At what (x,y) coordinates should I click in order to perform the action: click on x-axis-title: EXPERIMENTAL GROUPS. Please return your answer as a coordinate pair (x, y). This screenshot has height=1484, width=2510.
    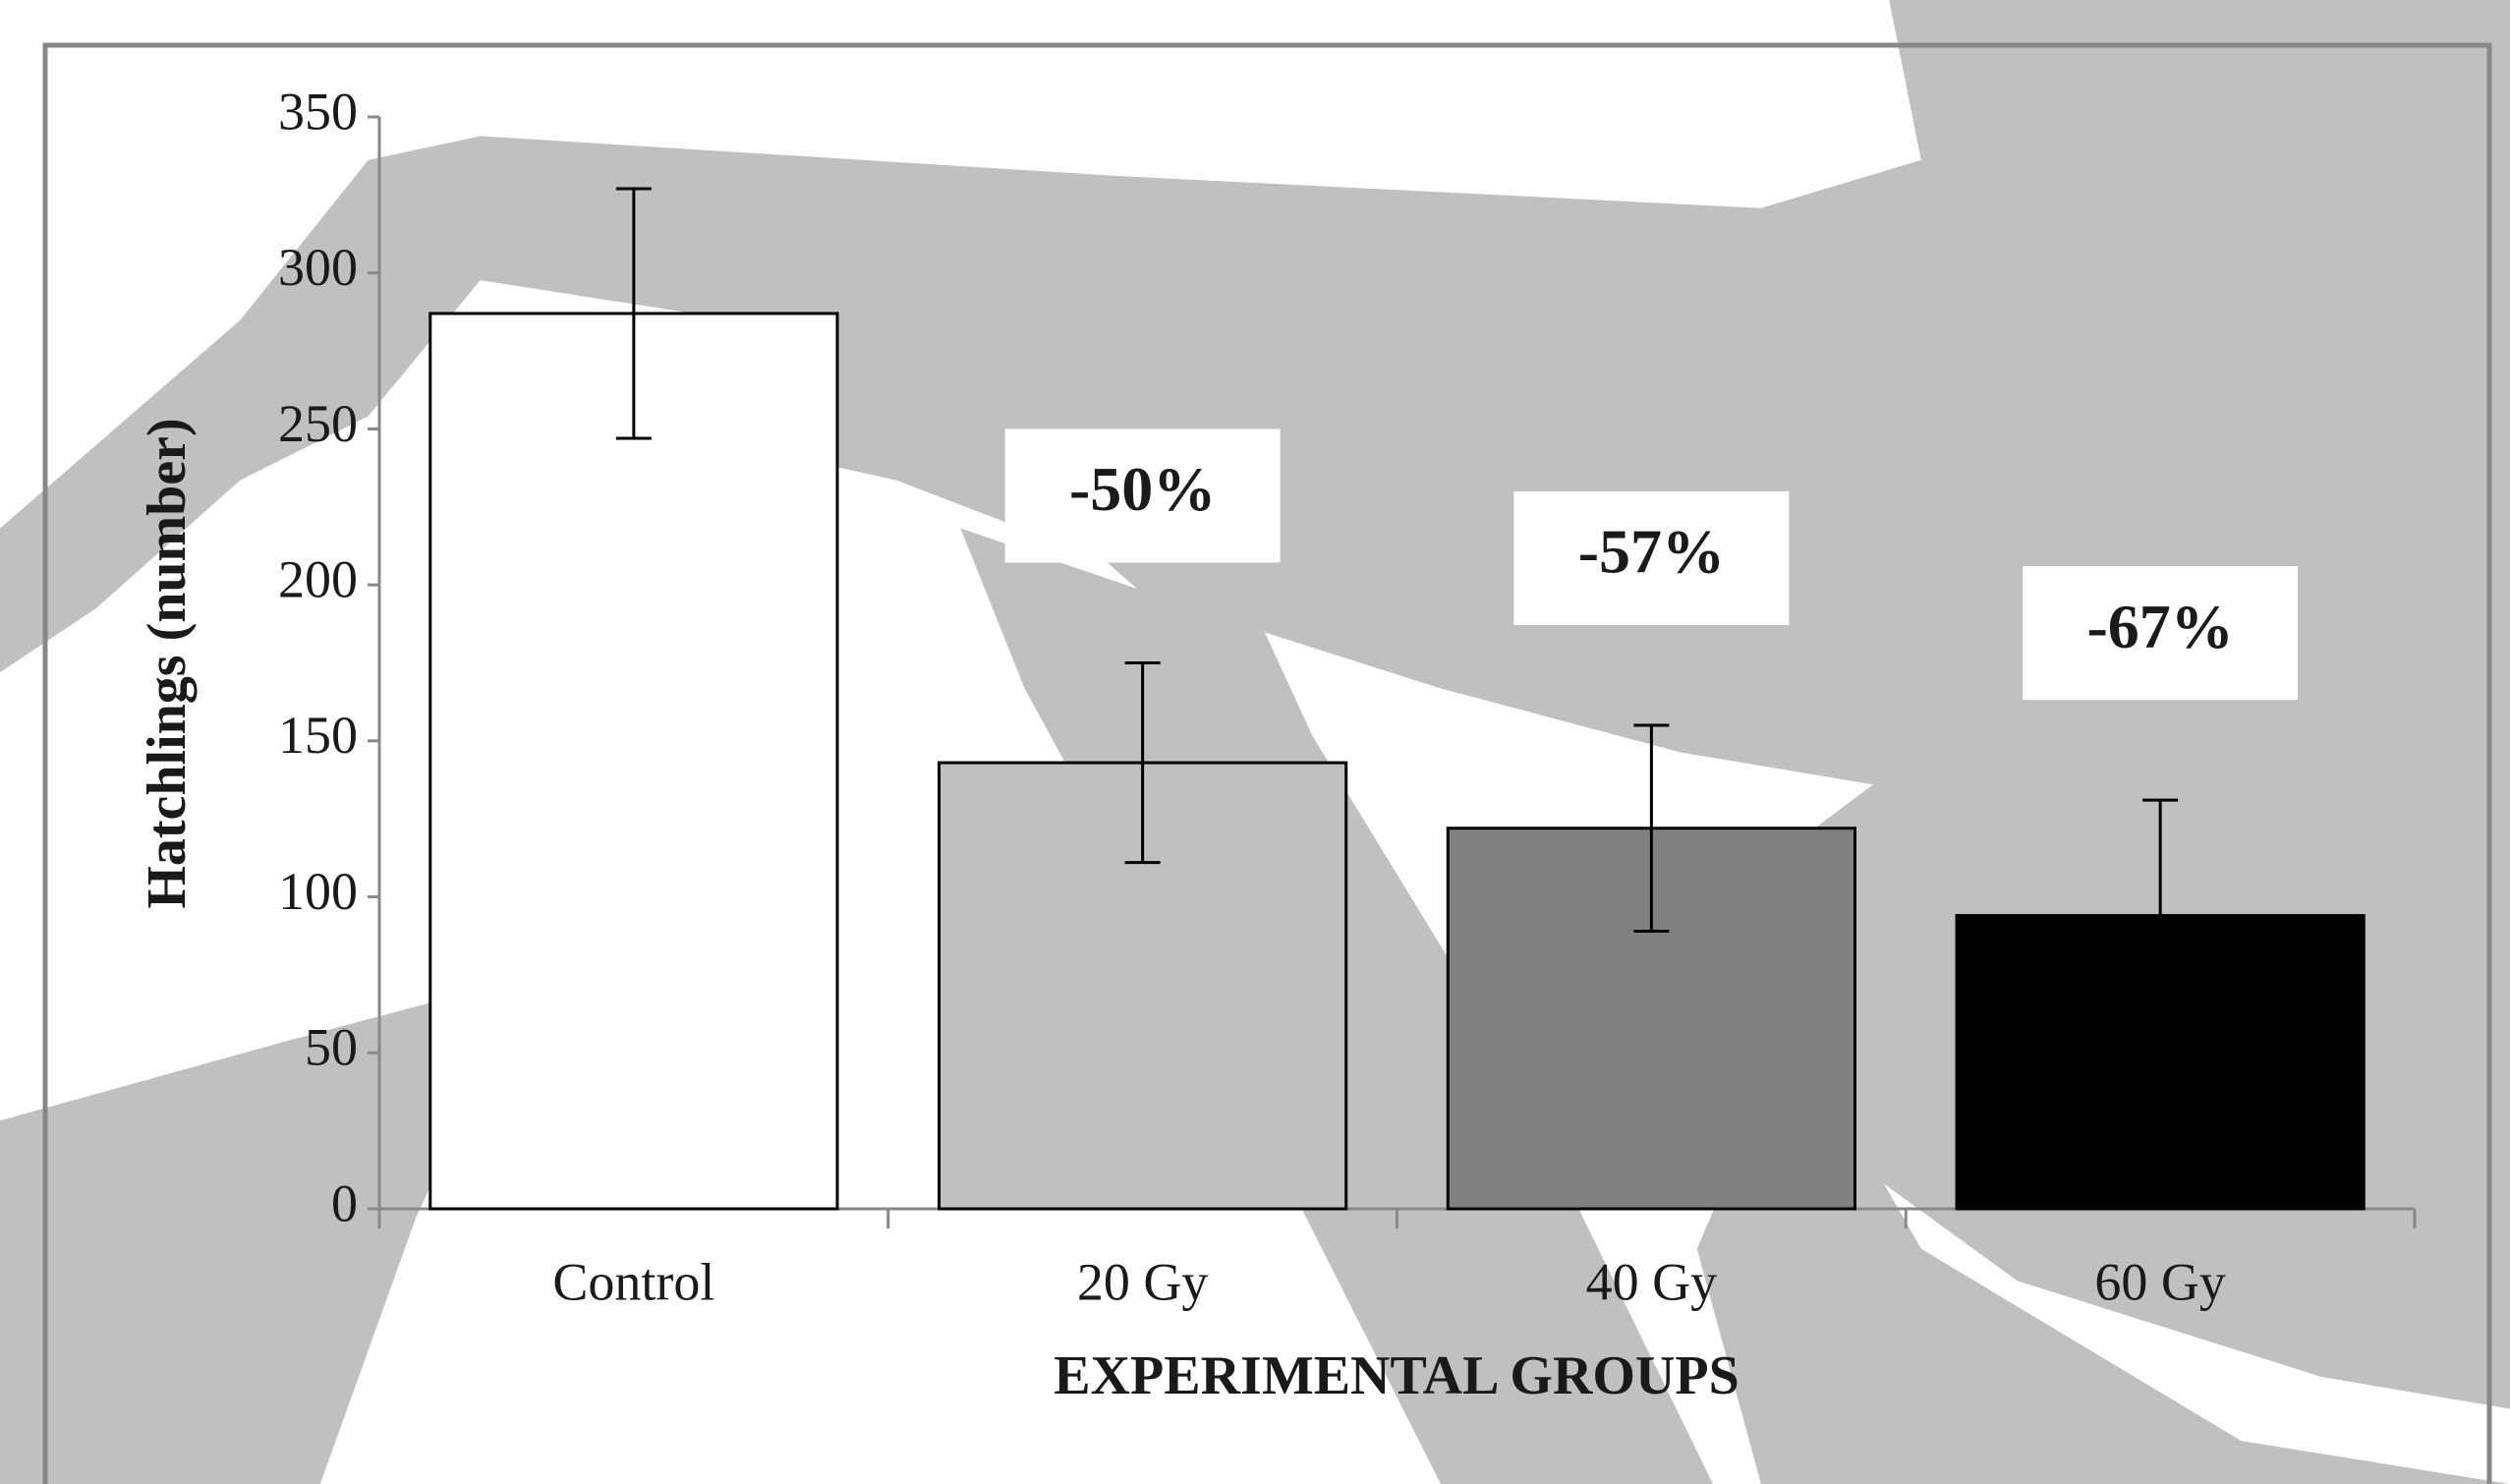
    Looking at the image, I should click on (1397, 1375).